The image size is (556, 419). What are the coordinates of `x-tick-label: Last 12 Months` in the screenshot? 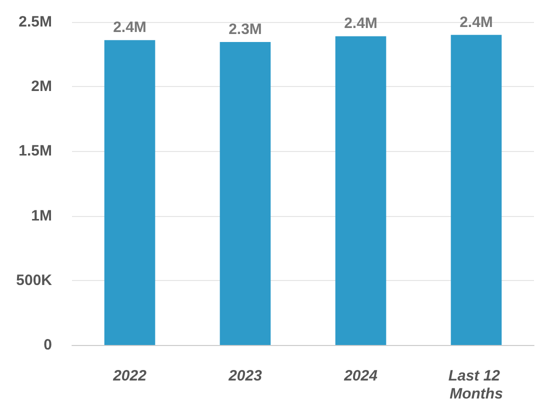 It's located at (476, 385).